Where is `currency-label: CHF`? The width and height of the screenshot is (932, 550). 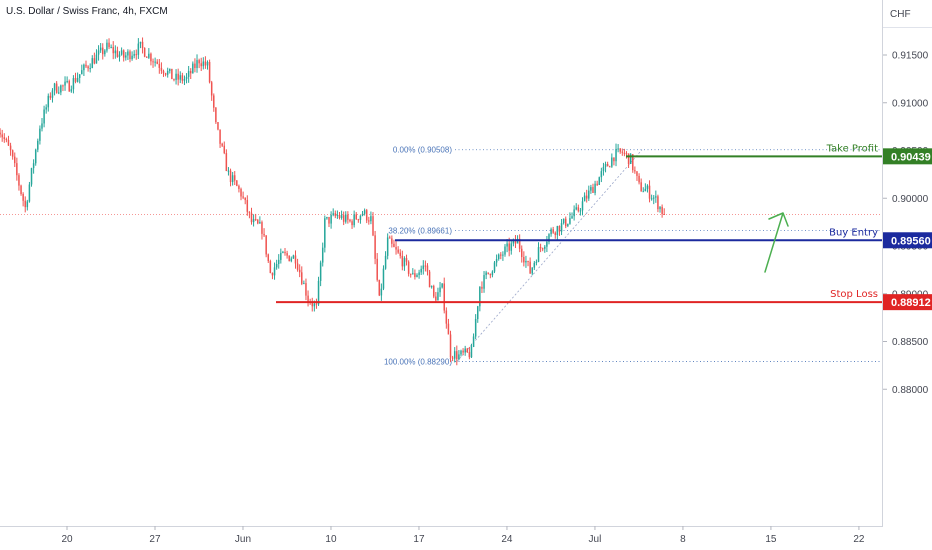 currency-label: CHF is located at coordinates (900, 14).